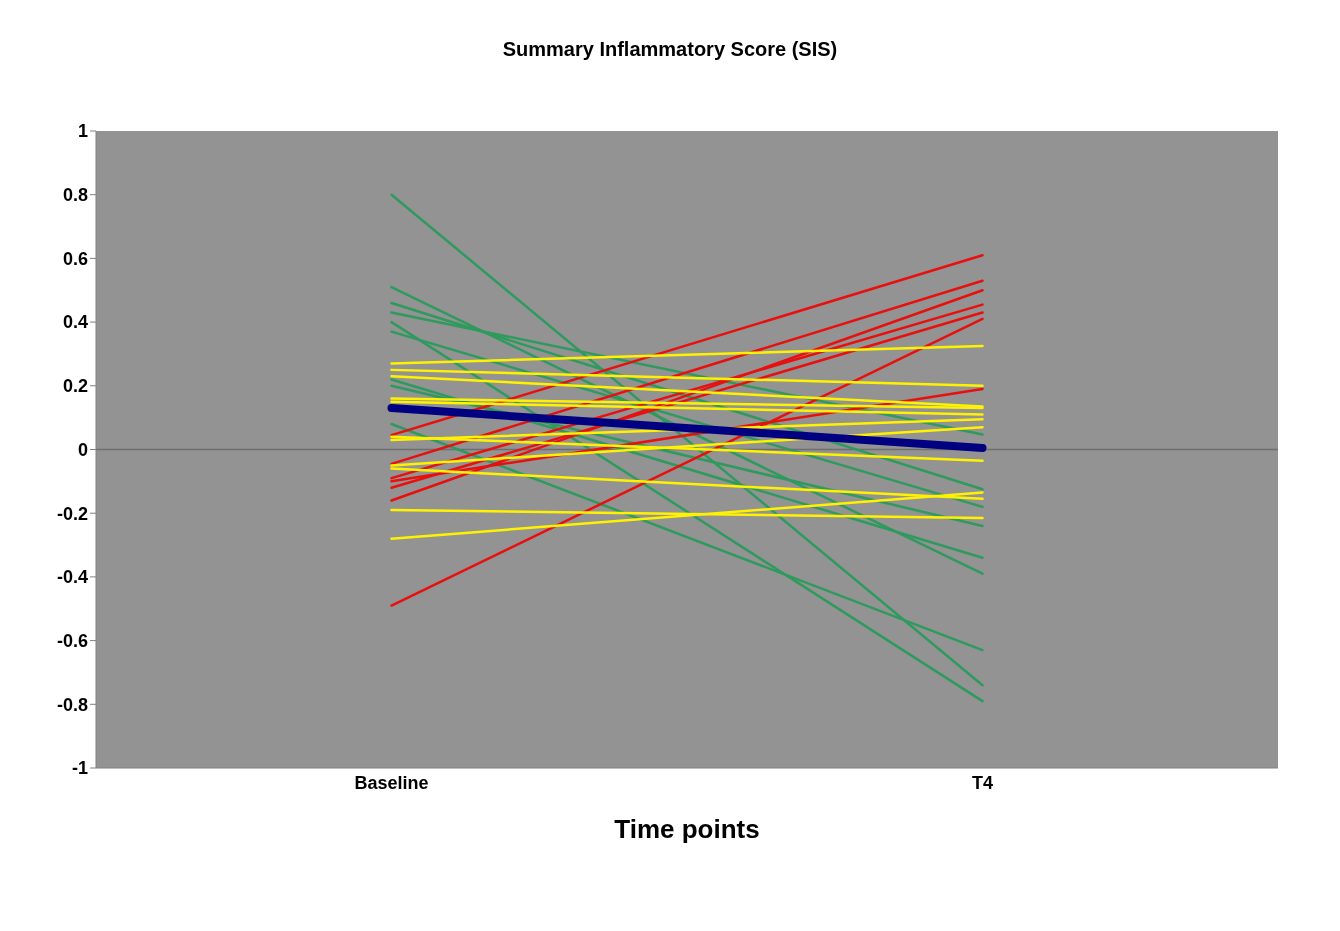 Image resolution: width=1340 pixels, height=931 pixels. What do you see at coordinates (75, 322) in the screenshot?
I see `y-tick-label: 0.4` at bounding box center [75, 322].